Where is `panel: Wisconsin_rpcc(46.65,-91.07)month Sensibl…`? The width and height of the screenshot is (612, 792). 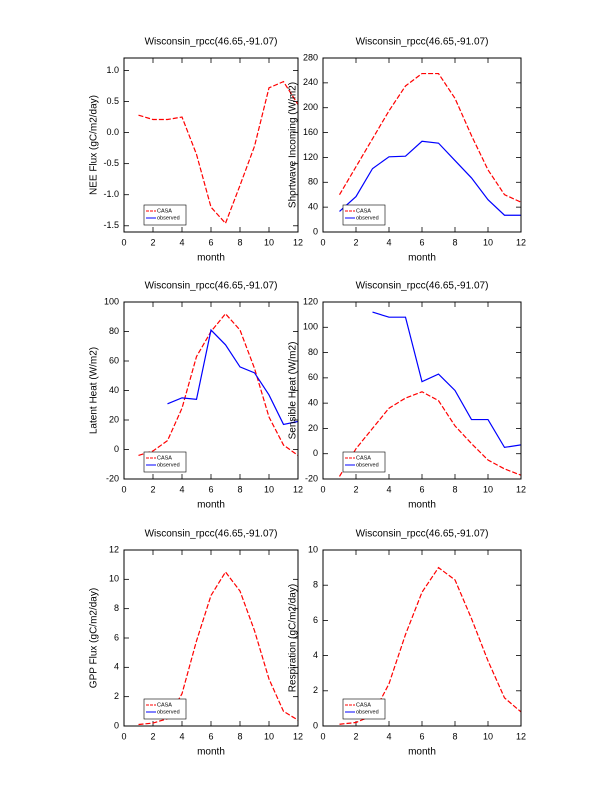 panel: Wisconsin_rpcc(46.65,-91.07)month Sensibl… is located at coordinates (407, 396).